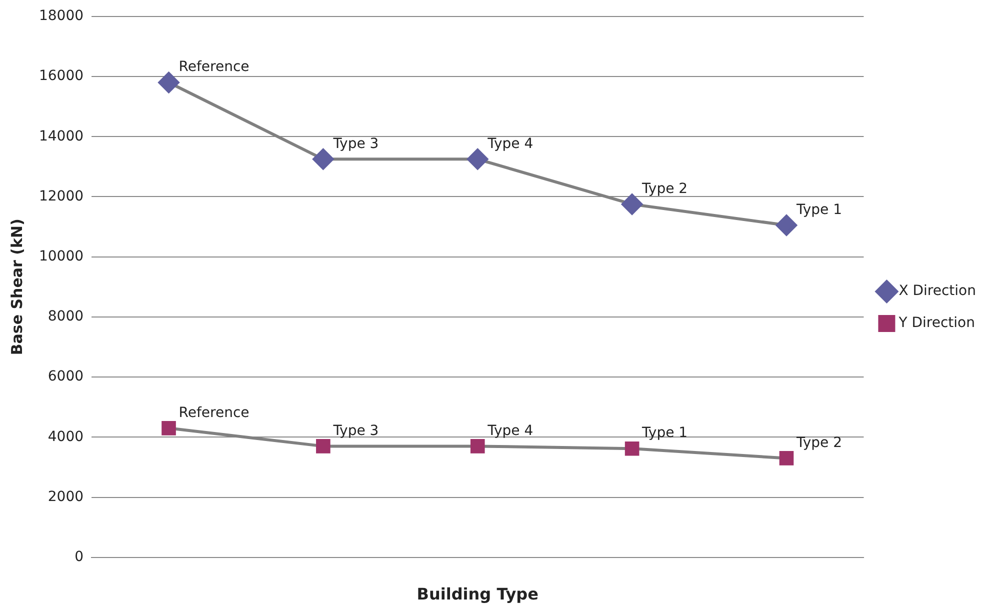 This screenshot has width=996, height=607. What do you see at coordinates (61, 76) in the screenshot?
I see `y-tick-label: 16000` at bounding box center [61, 76].